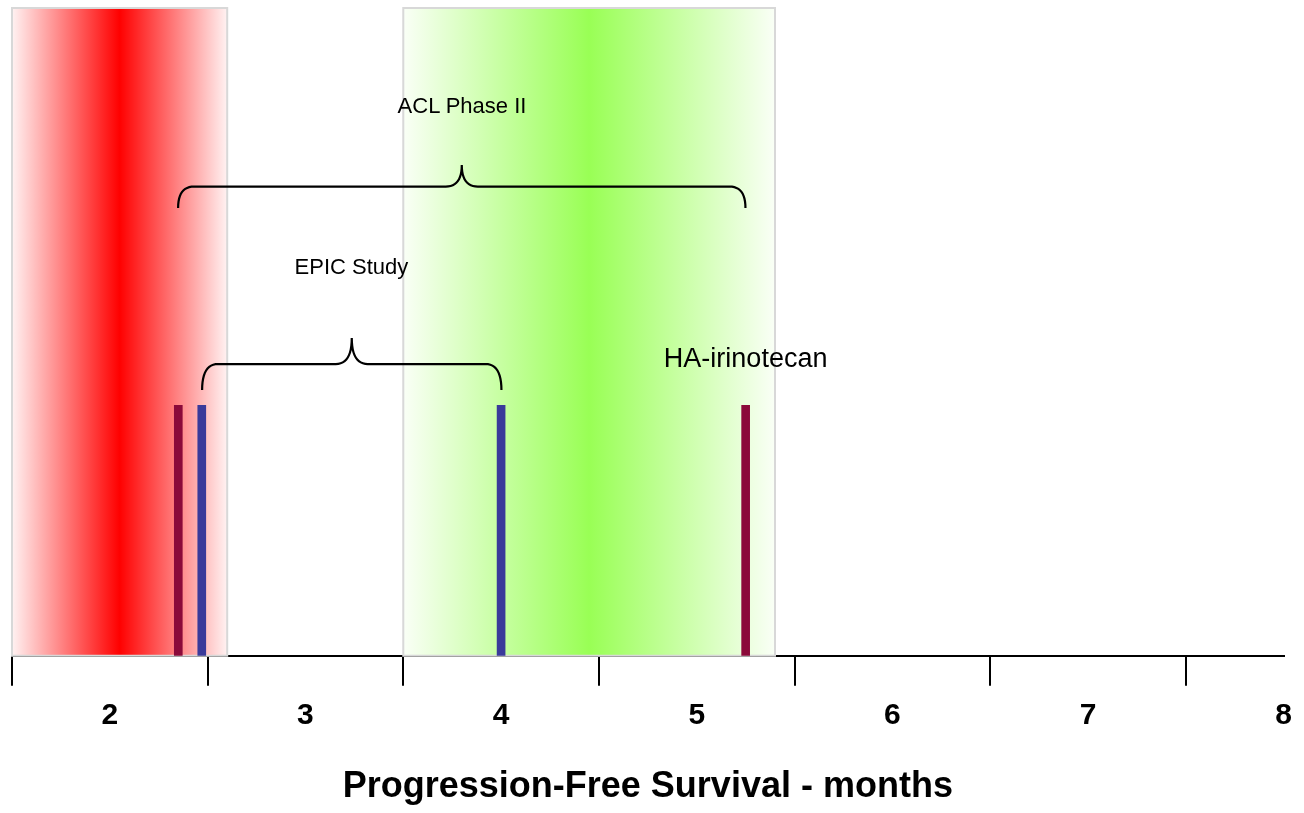  What do you see at coordinates (697, 714) in the screenshot?
I see `x-tick-label: 5` at bounding box center [697, 714].